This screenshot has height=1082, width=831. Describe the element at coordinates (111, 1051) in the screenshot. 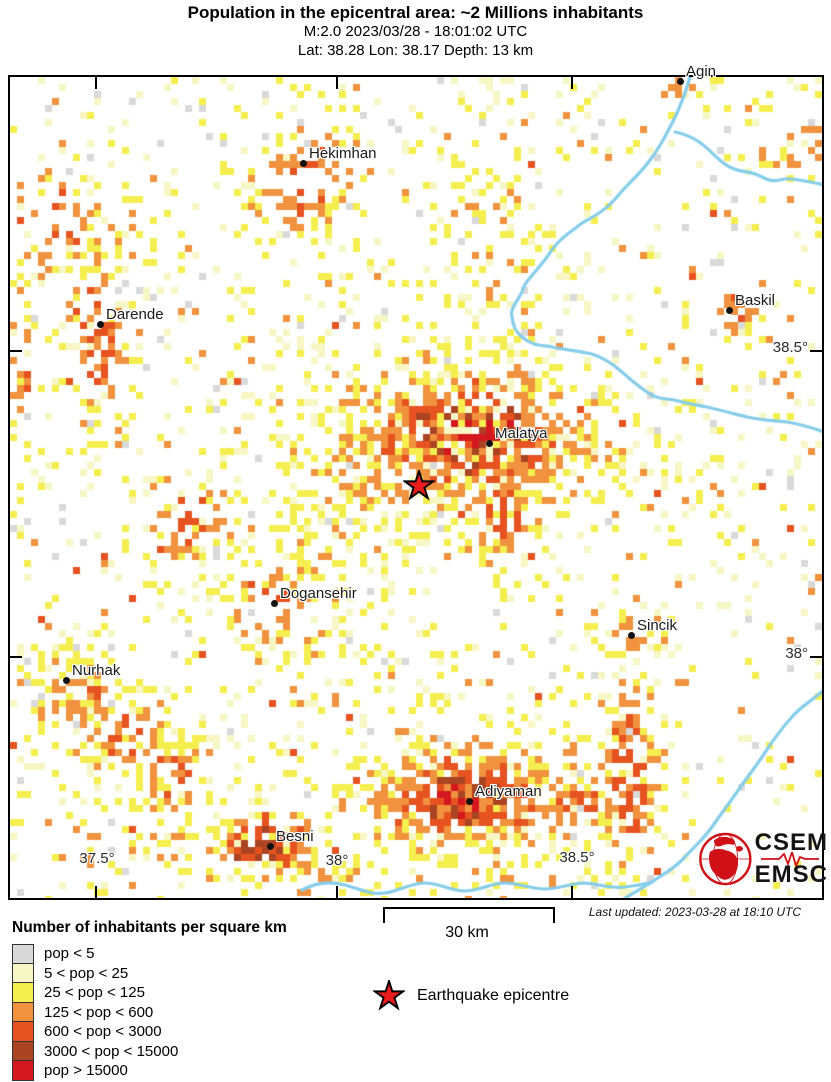

I see `legend-label: 3000 < pop < 15000` at that location.